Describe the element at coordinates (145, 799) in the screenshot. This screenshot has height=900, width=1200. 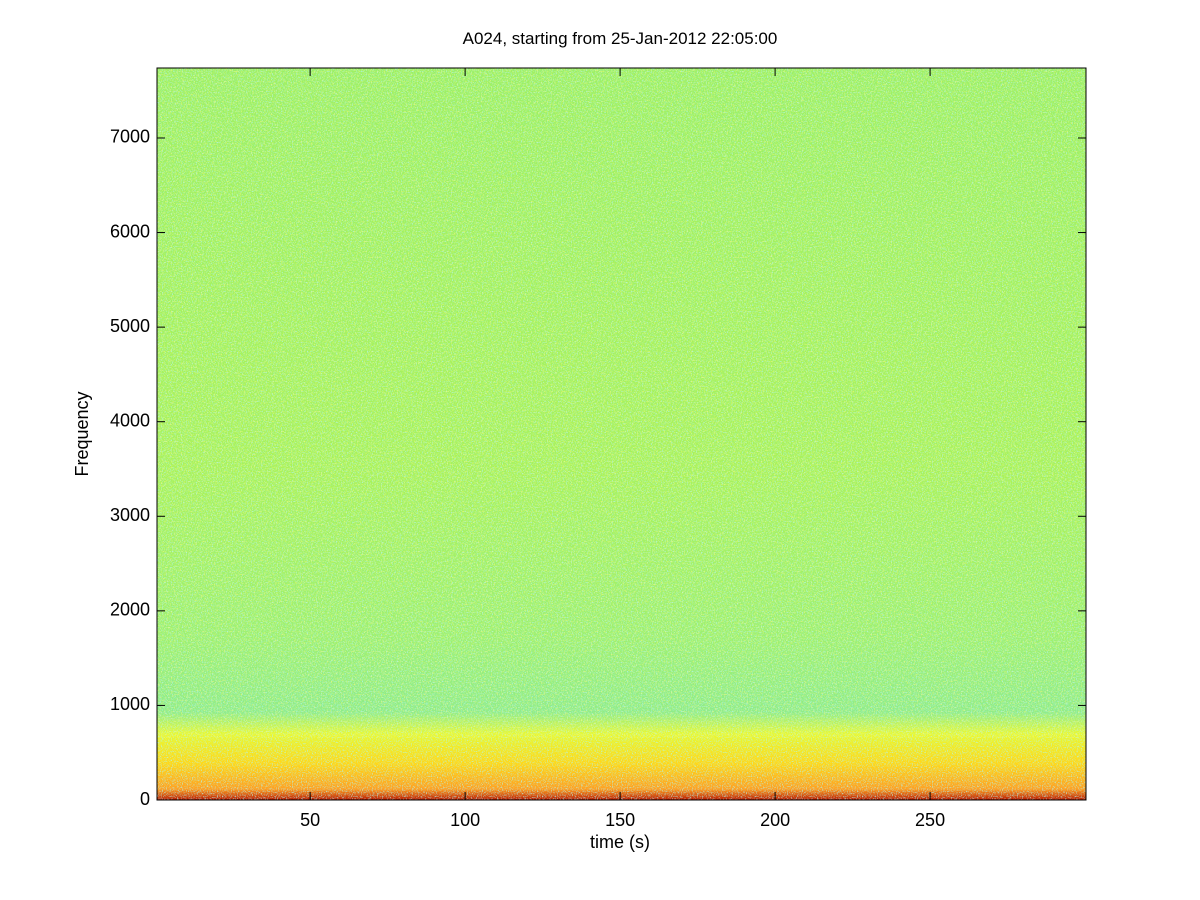
I see `y-tick-label: 0` at that location.